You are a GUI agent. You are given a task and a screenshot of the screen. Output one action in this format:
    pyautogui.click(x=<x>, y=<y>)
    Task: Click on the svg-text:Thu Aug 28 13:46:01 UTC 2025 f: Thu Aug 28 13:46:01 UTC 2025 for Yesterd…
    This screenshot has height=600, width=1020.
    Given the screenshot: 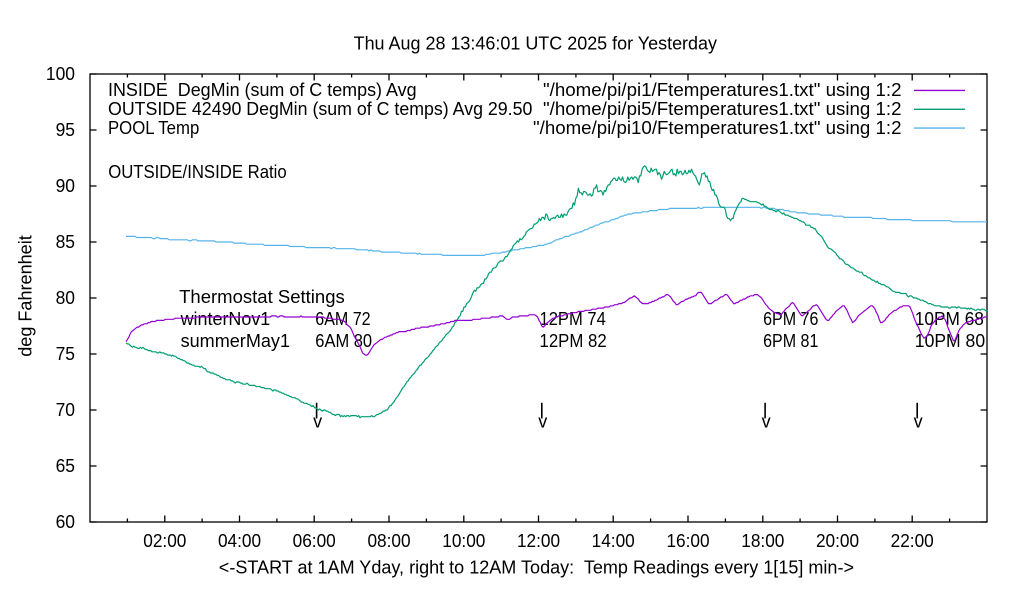 What is the action you would take?
    pyautogui.click(x=536, y=44)
    